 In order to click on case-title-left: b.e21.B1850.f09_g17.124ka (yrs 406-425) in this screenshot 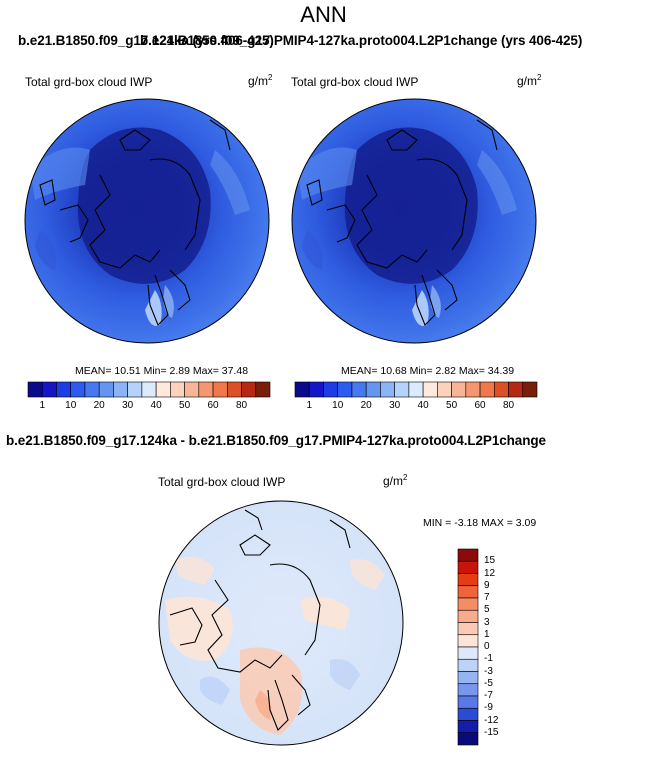, I will do `click(146, 40)`.